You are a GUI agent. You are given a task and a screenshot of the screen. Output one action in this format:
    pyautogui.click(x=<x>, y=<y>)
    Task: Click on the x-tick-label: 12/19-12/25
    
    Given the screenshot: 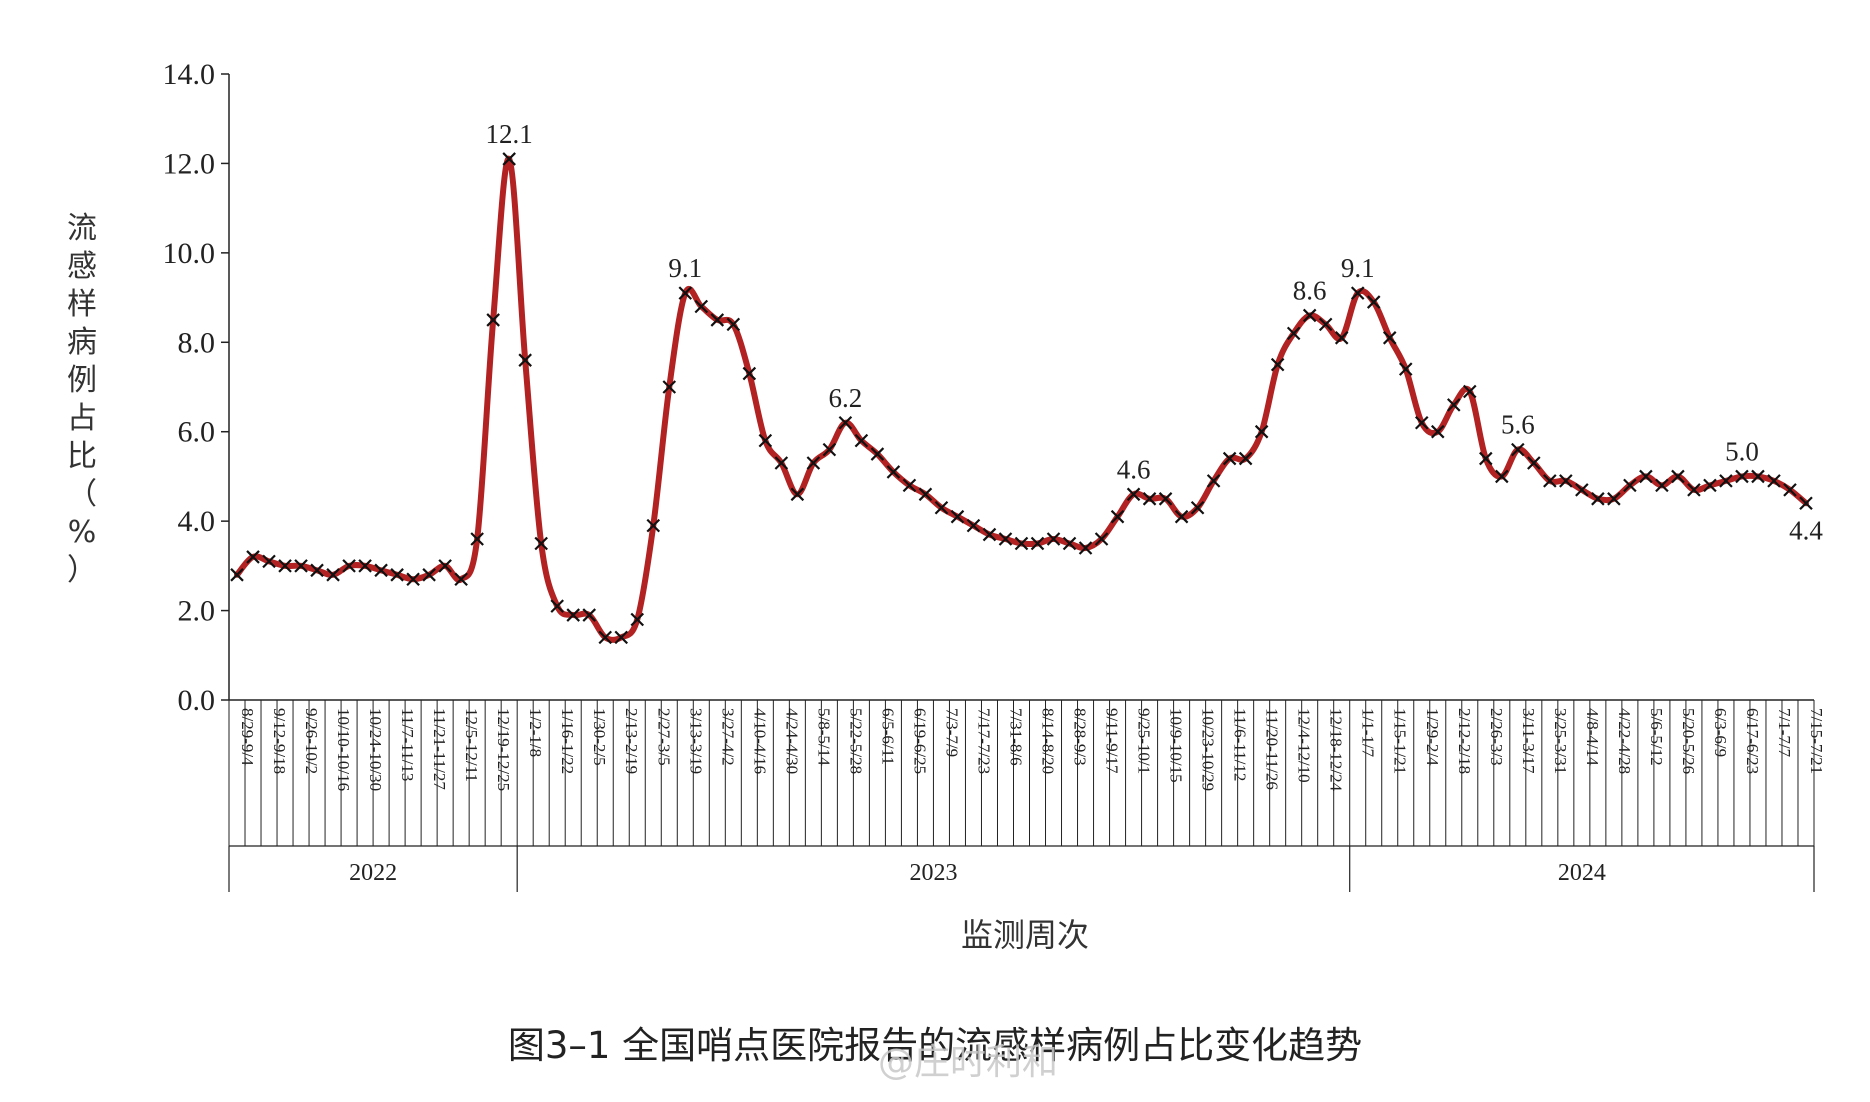 What is the action you would take?
    pyautogui.click(x=503, y=749)
    